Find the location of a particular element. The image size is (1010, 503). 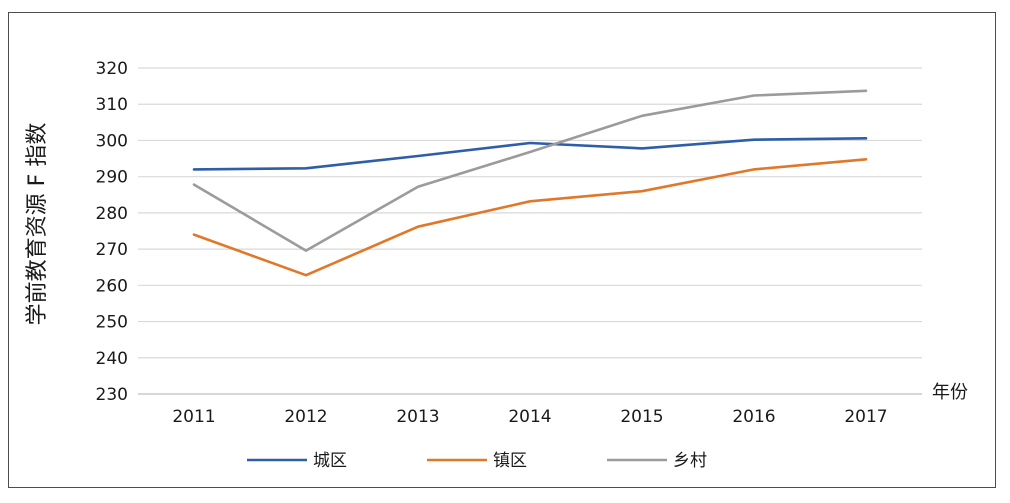

x-tick-labels: 2011 2012 2013 2014 2015 2016 2017 is located at coordinates (529, 417).